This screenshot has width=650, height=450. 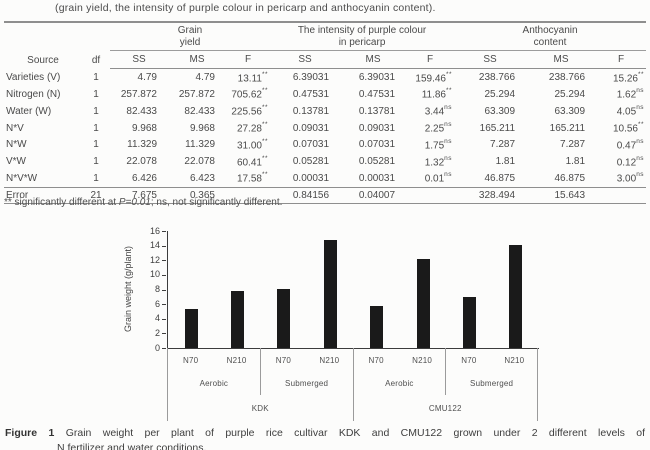 I want to click on table-cell: 15.26**, so click(x=621, y=77).